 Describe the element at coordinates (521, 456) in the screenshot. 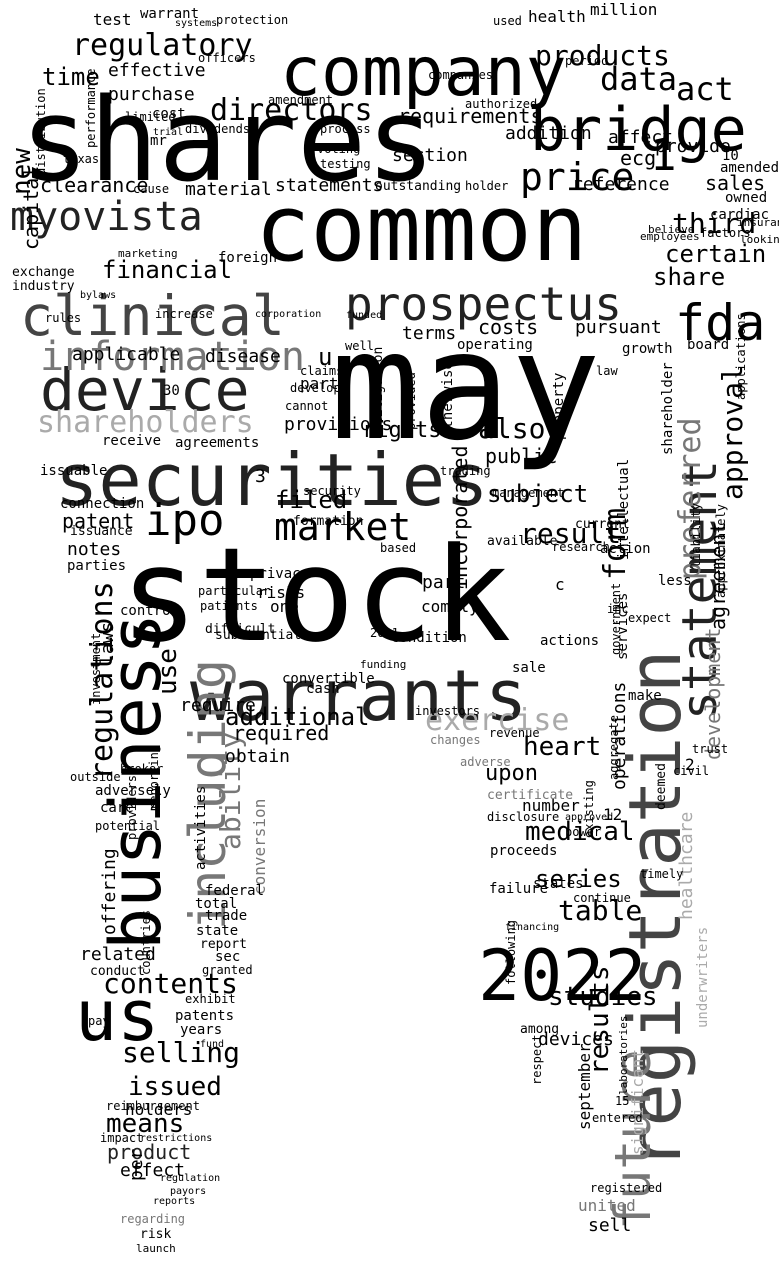

I see `cloud-word: public` at that location.